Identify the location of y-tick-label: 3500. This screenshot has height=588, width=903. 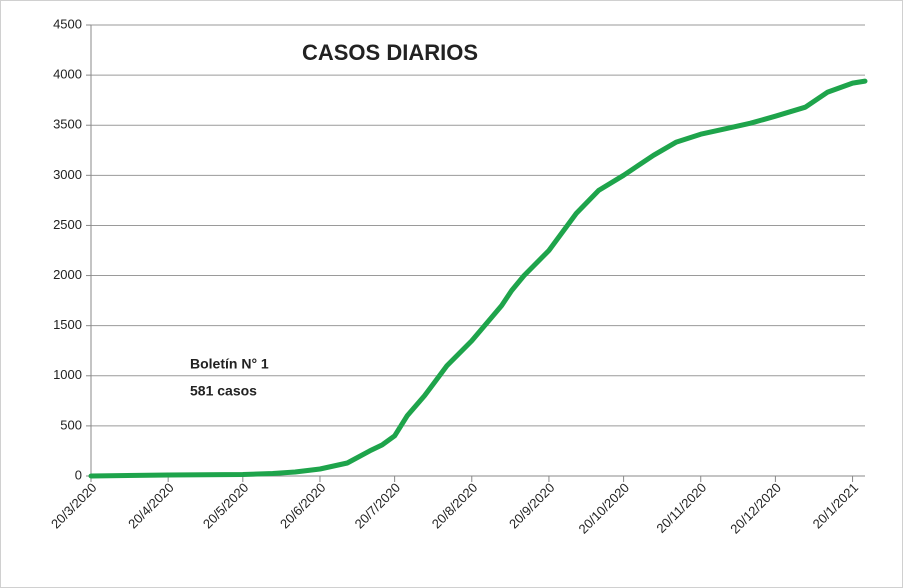
(67, 124).